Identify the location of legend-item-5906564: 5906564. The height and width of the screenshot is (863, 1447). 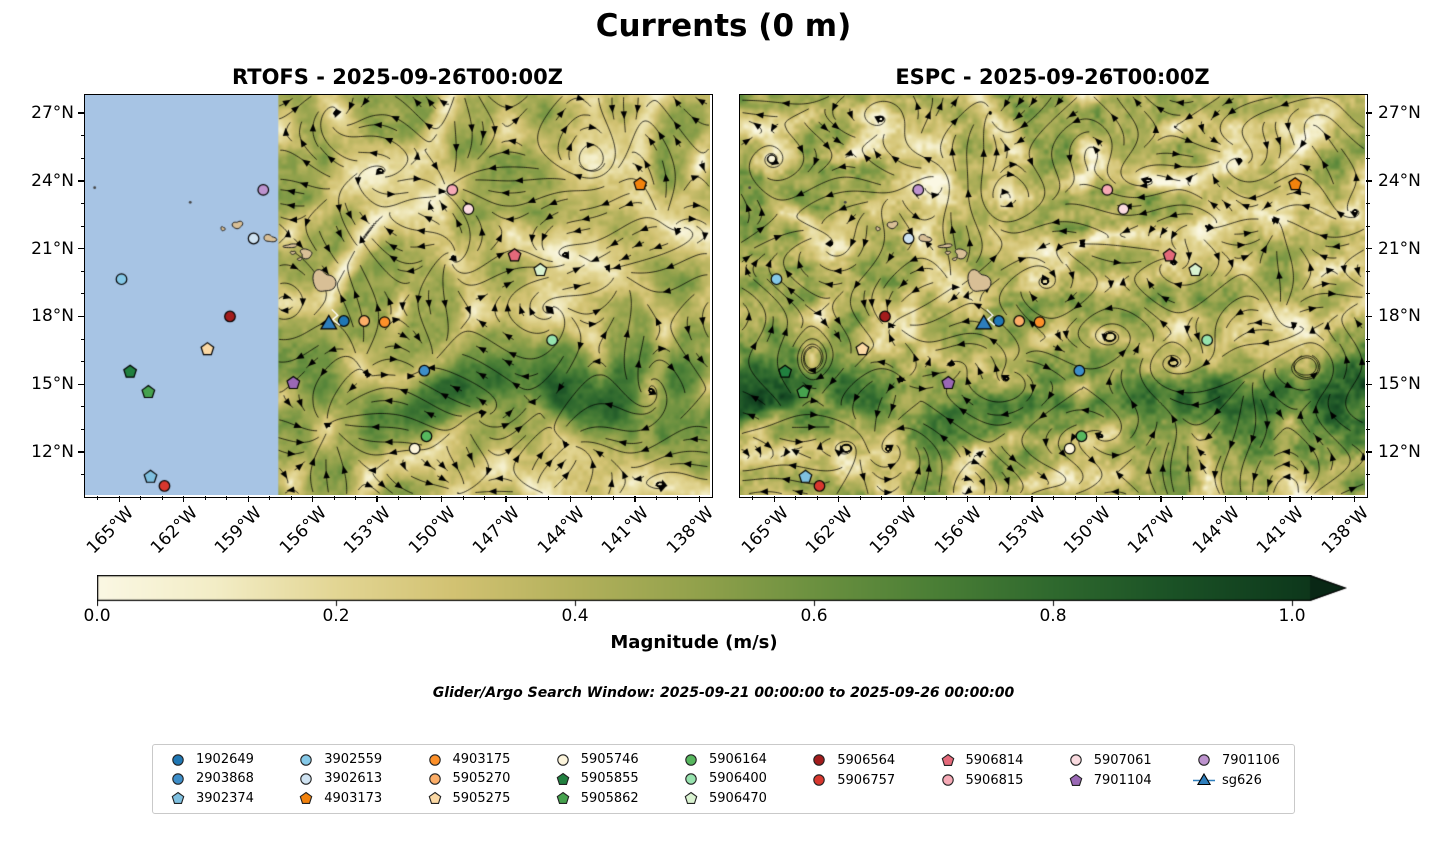
(851, 760).